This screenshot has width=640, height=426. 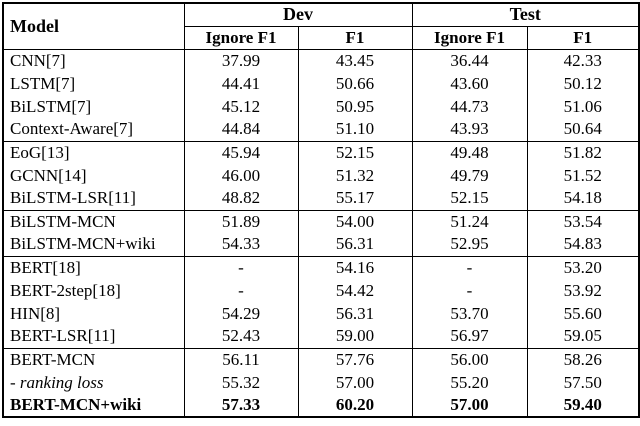 What do you see at coordinates (469, 60) in the screenshot?
I see `value-cell: 36.44` at bounding box center [469, 60].